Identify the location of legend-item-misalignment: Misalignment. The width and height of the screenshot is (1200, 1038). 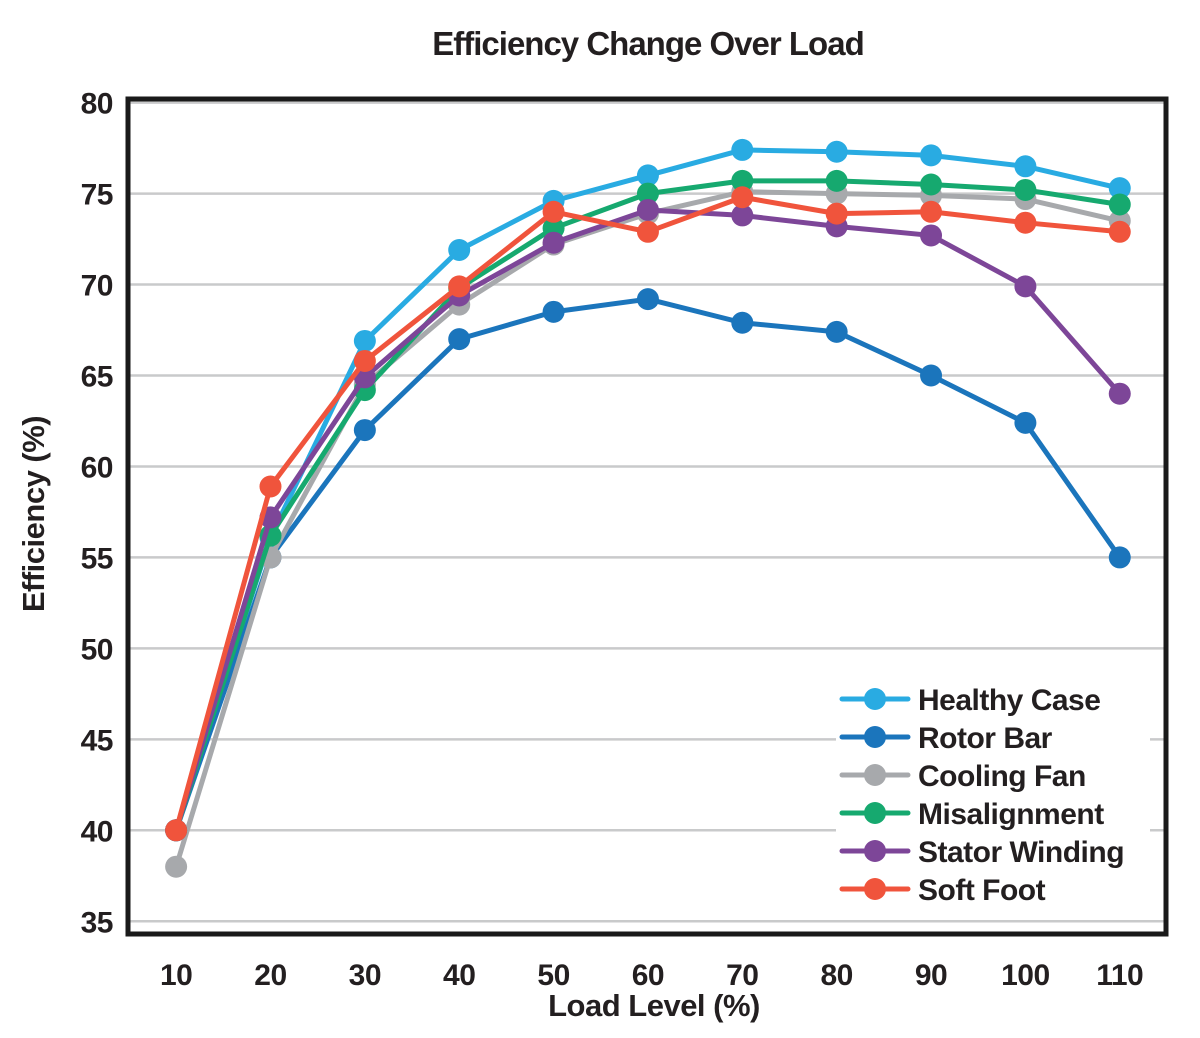
(972, 814).